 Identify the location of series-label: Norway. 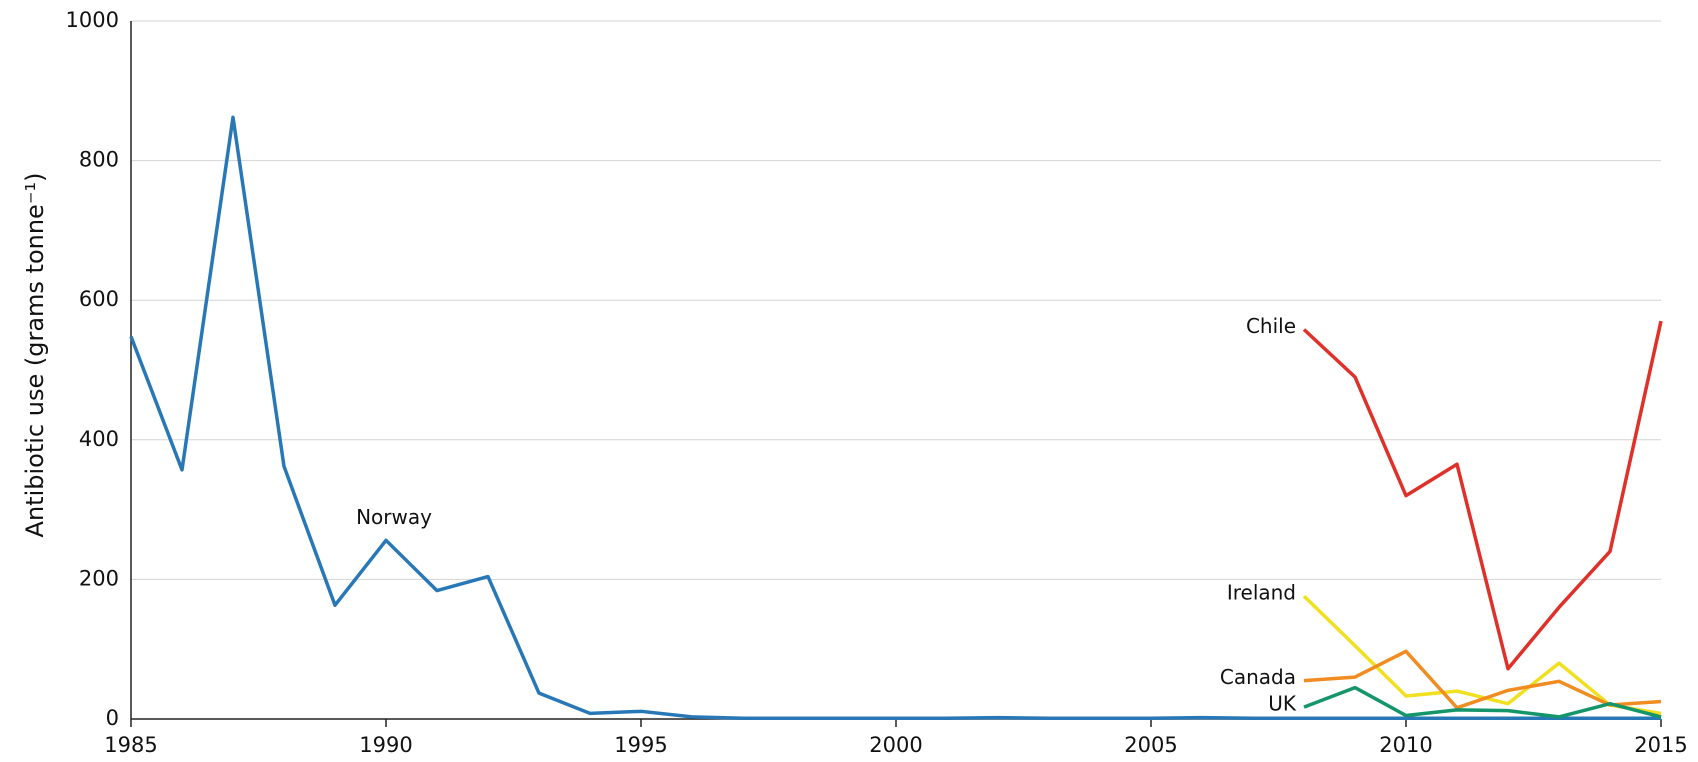
(394, 517).